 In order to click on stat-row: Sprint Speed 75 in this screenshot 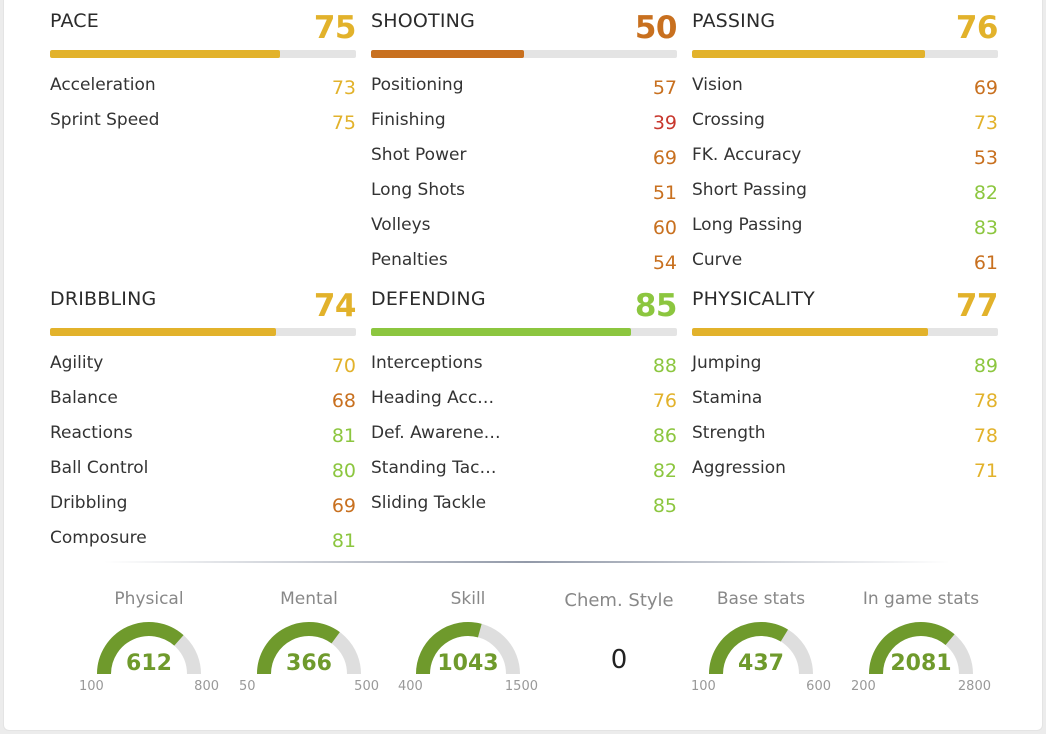, I will do `click(203, 113)`.